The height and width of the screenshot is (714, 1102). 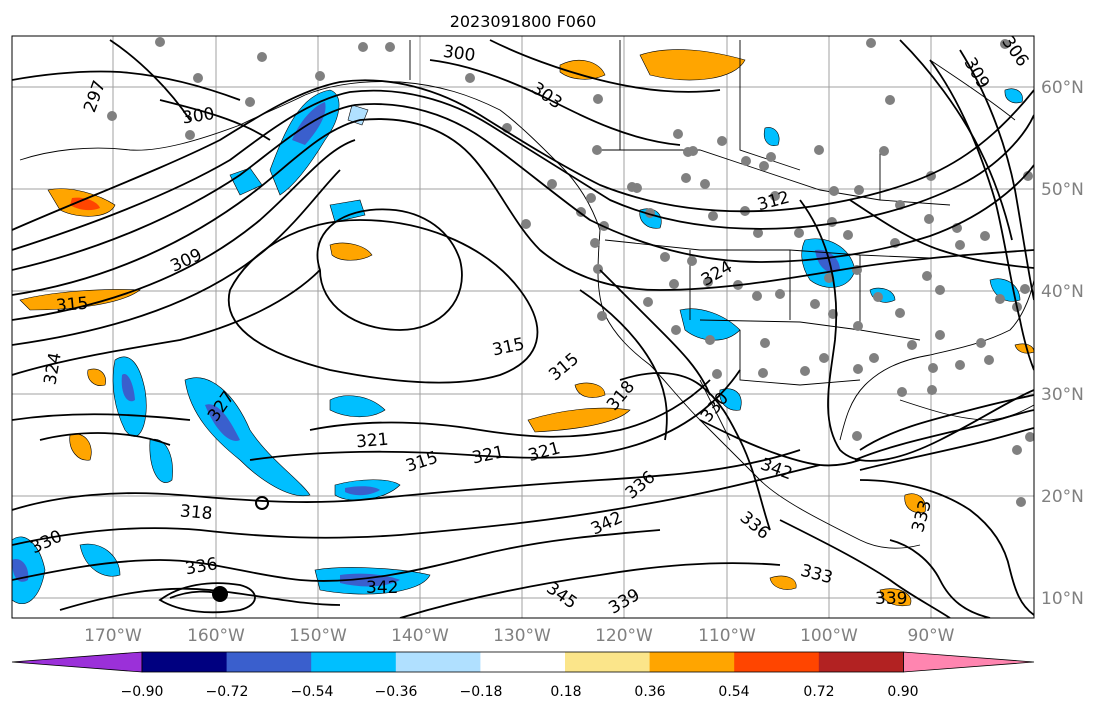 What do you see at coordinates (1062, 395) in the screenshot?
I see `lat-tick-label: 30°N` at bounding box center [1062, 395].